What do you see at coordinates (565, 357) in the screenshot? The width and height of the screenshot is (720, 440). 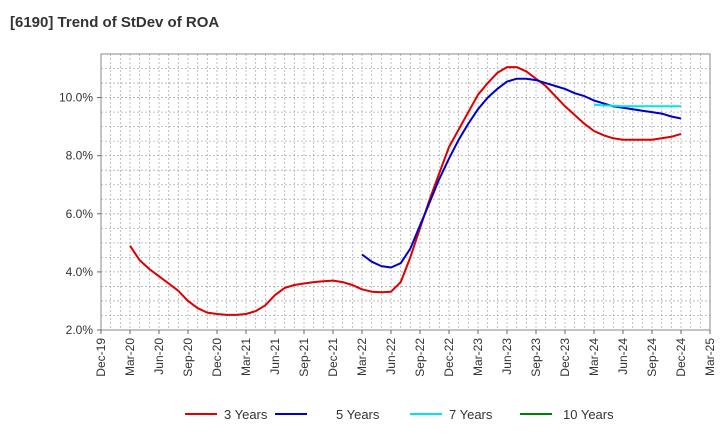 I see `x-tick-label: Dec-23` at bounding box center [565, 357].